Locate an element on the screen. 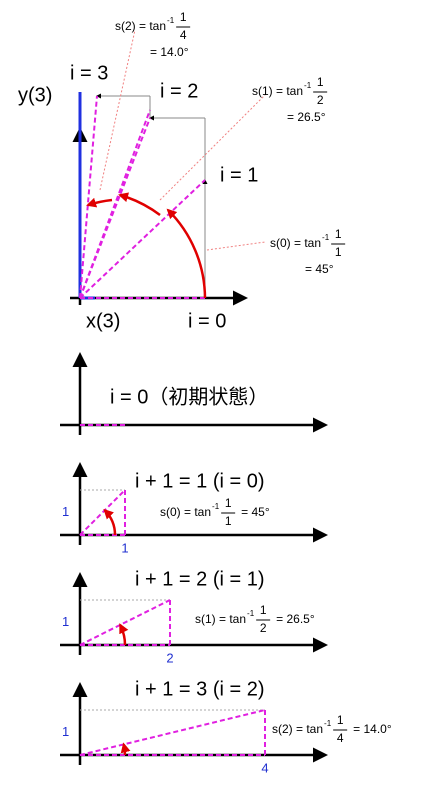 Image resolution: width=435 pixels, height=790 pixels. label: y(3) is located at coordinates (35, 95).